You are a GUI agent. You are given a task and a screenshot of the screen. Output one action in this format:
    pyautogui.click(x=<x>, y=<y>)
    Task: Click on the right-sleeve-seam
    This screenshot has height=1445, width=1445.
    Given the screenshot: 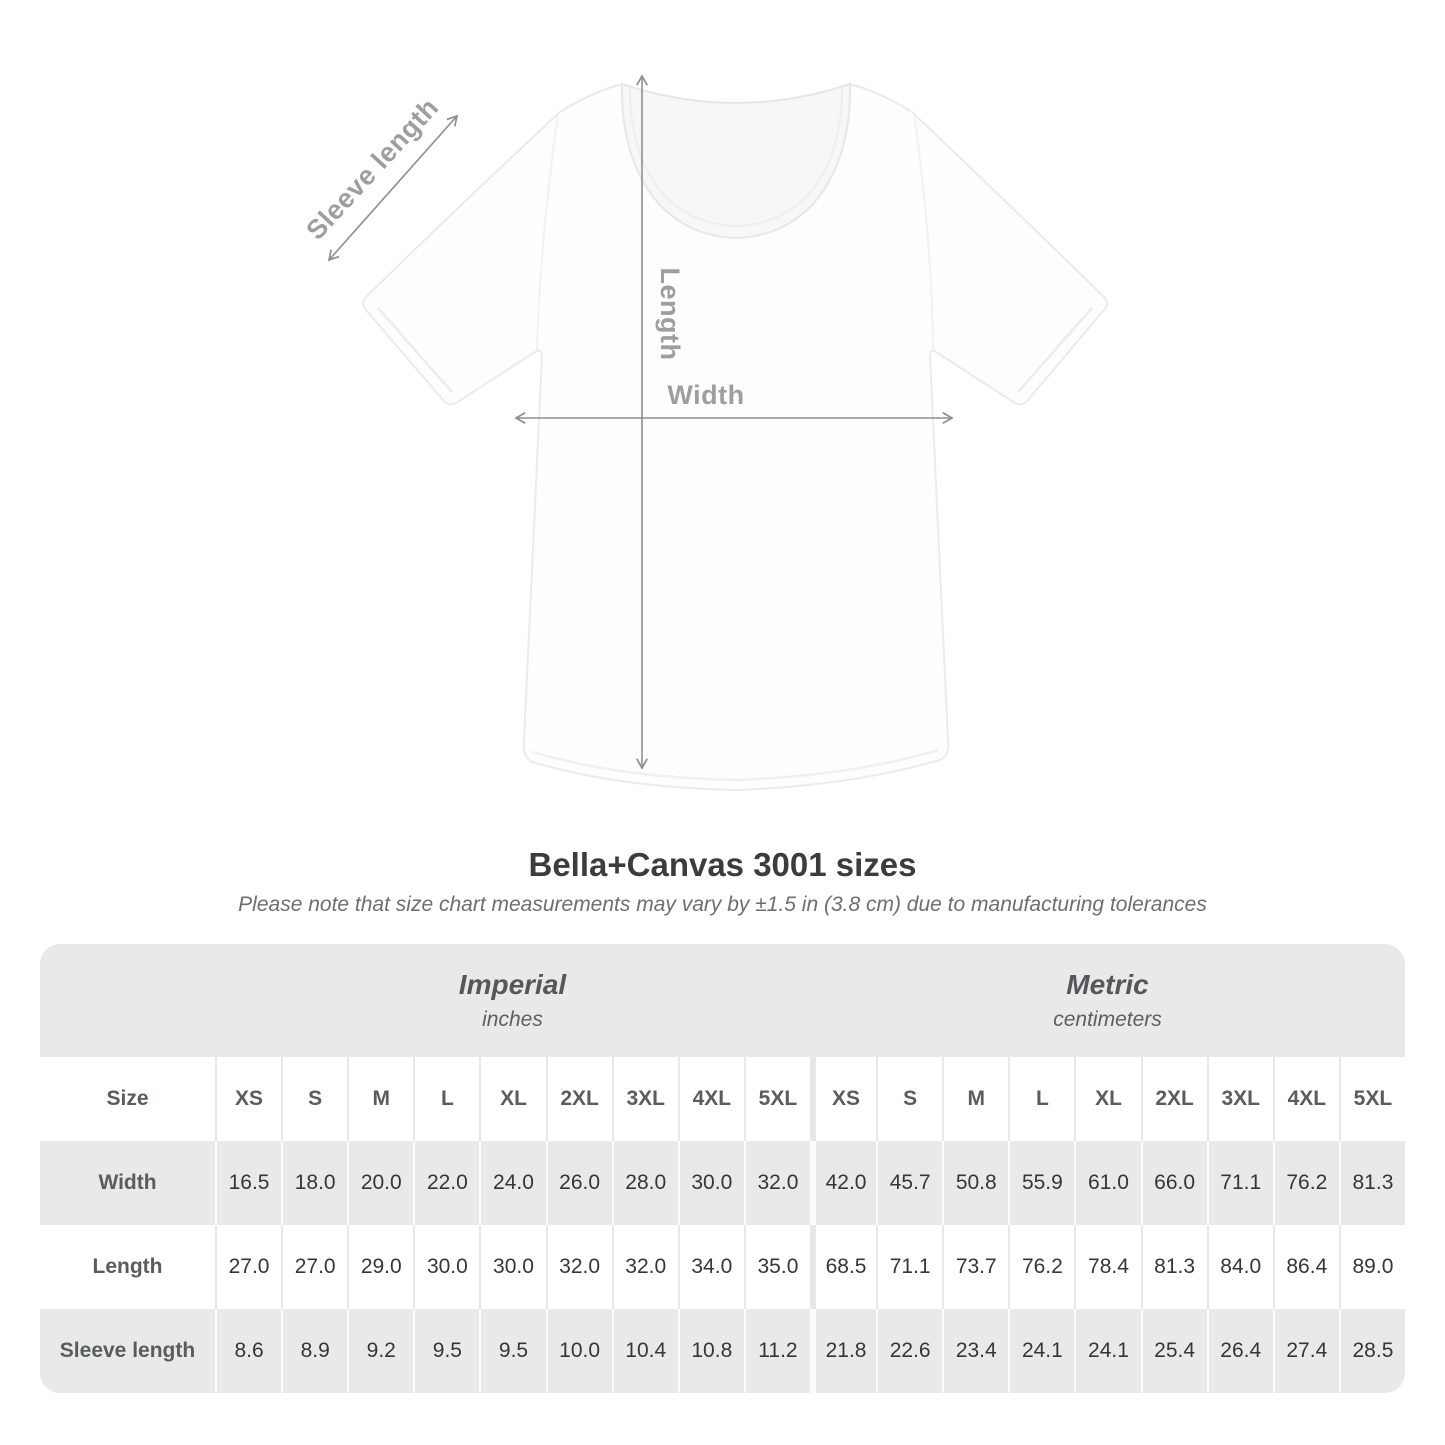 What is the action you would take?
    pyautogui.click(x=1055, y=350)
    